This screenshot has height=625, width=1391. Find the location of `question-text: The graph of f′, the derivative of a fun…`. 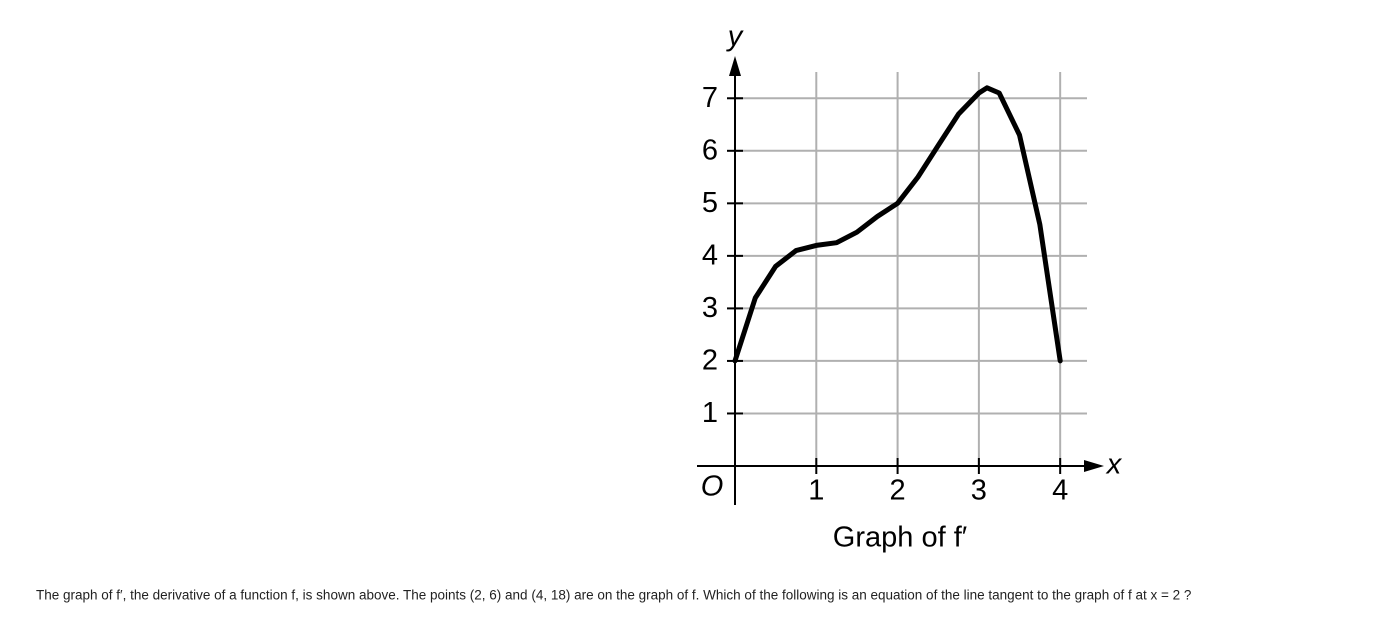

question-text: The graph of f′, the derivative of a fun… is located at coordinates (613, 595).